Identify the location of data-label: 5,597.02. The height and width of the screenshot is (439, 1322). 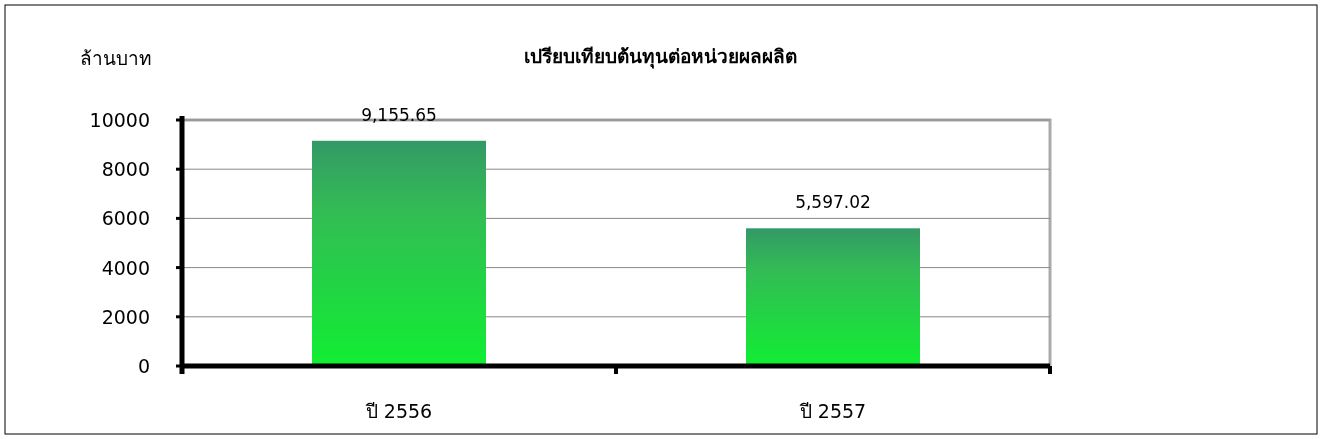
(833, 202).